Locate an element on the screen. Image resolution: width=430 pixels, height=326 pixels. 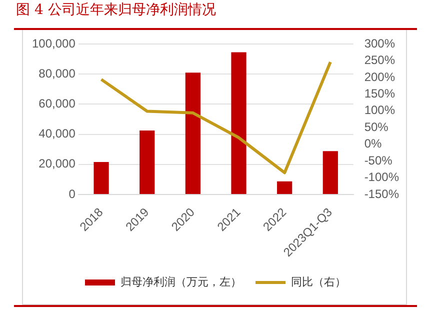
chart-title: 图 4 公司近年来归母净利润情况 is located at coordinates (116, 10).